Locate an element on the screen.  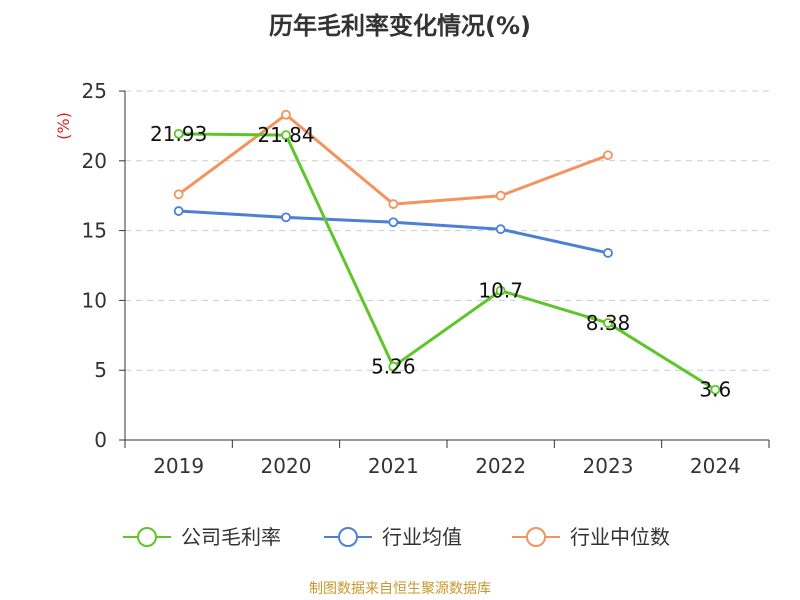
legend-label: 行业中位数 is located at coordinates (620, 537).